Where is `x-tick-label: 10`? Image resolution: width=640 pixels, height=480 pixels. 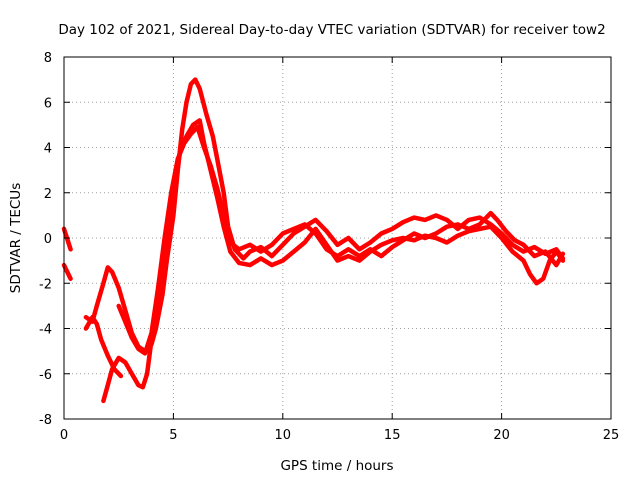 x-tick-label: 10 is located at coordinates (283, 435).